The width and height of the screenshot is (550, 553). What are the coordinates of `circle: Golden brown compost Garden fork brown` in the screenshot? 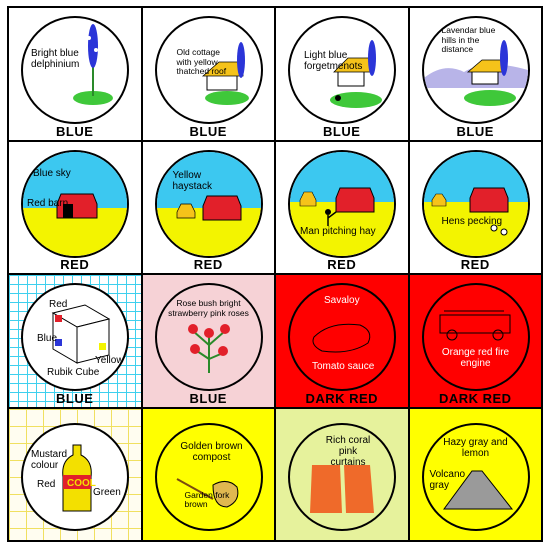 It's located at (208, 476).